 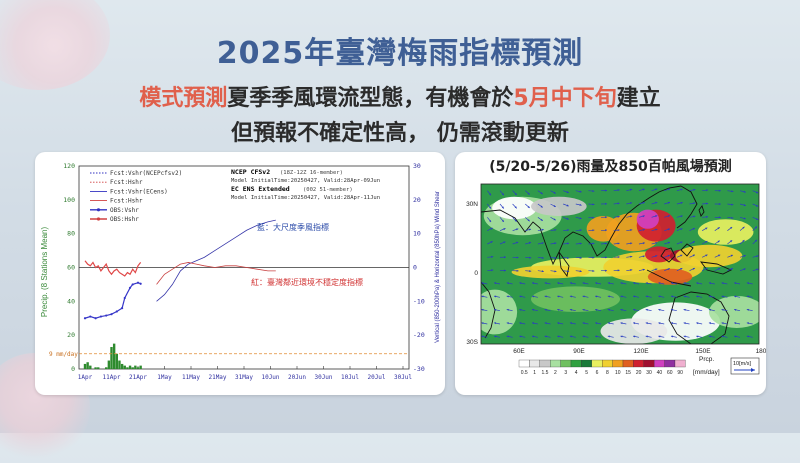 I want to click on x-tick-label: 10Jul, so click(x=350, y=377).